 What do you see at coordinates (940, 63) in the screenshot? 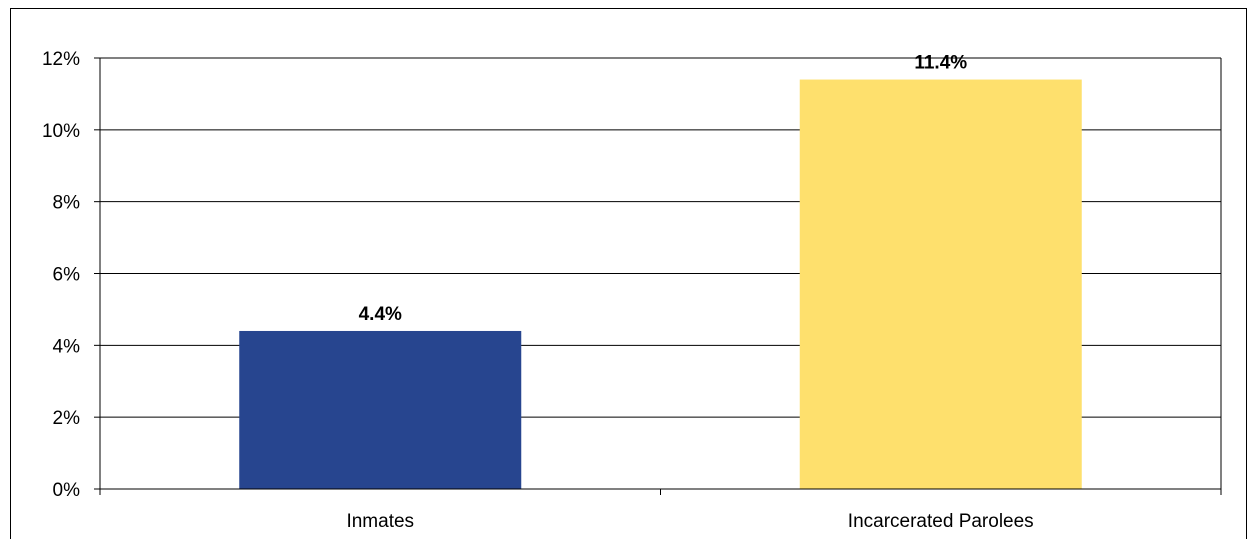
I see `data-label: 11.4%` at bounding box center [940, 63].